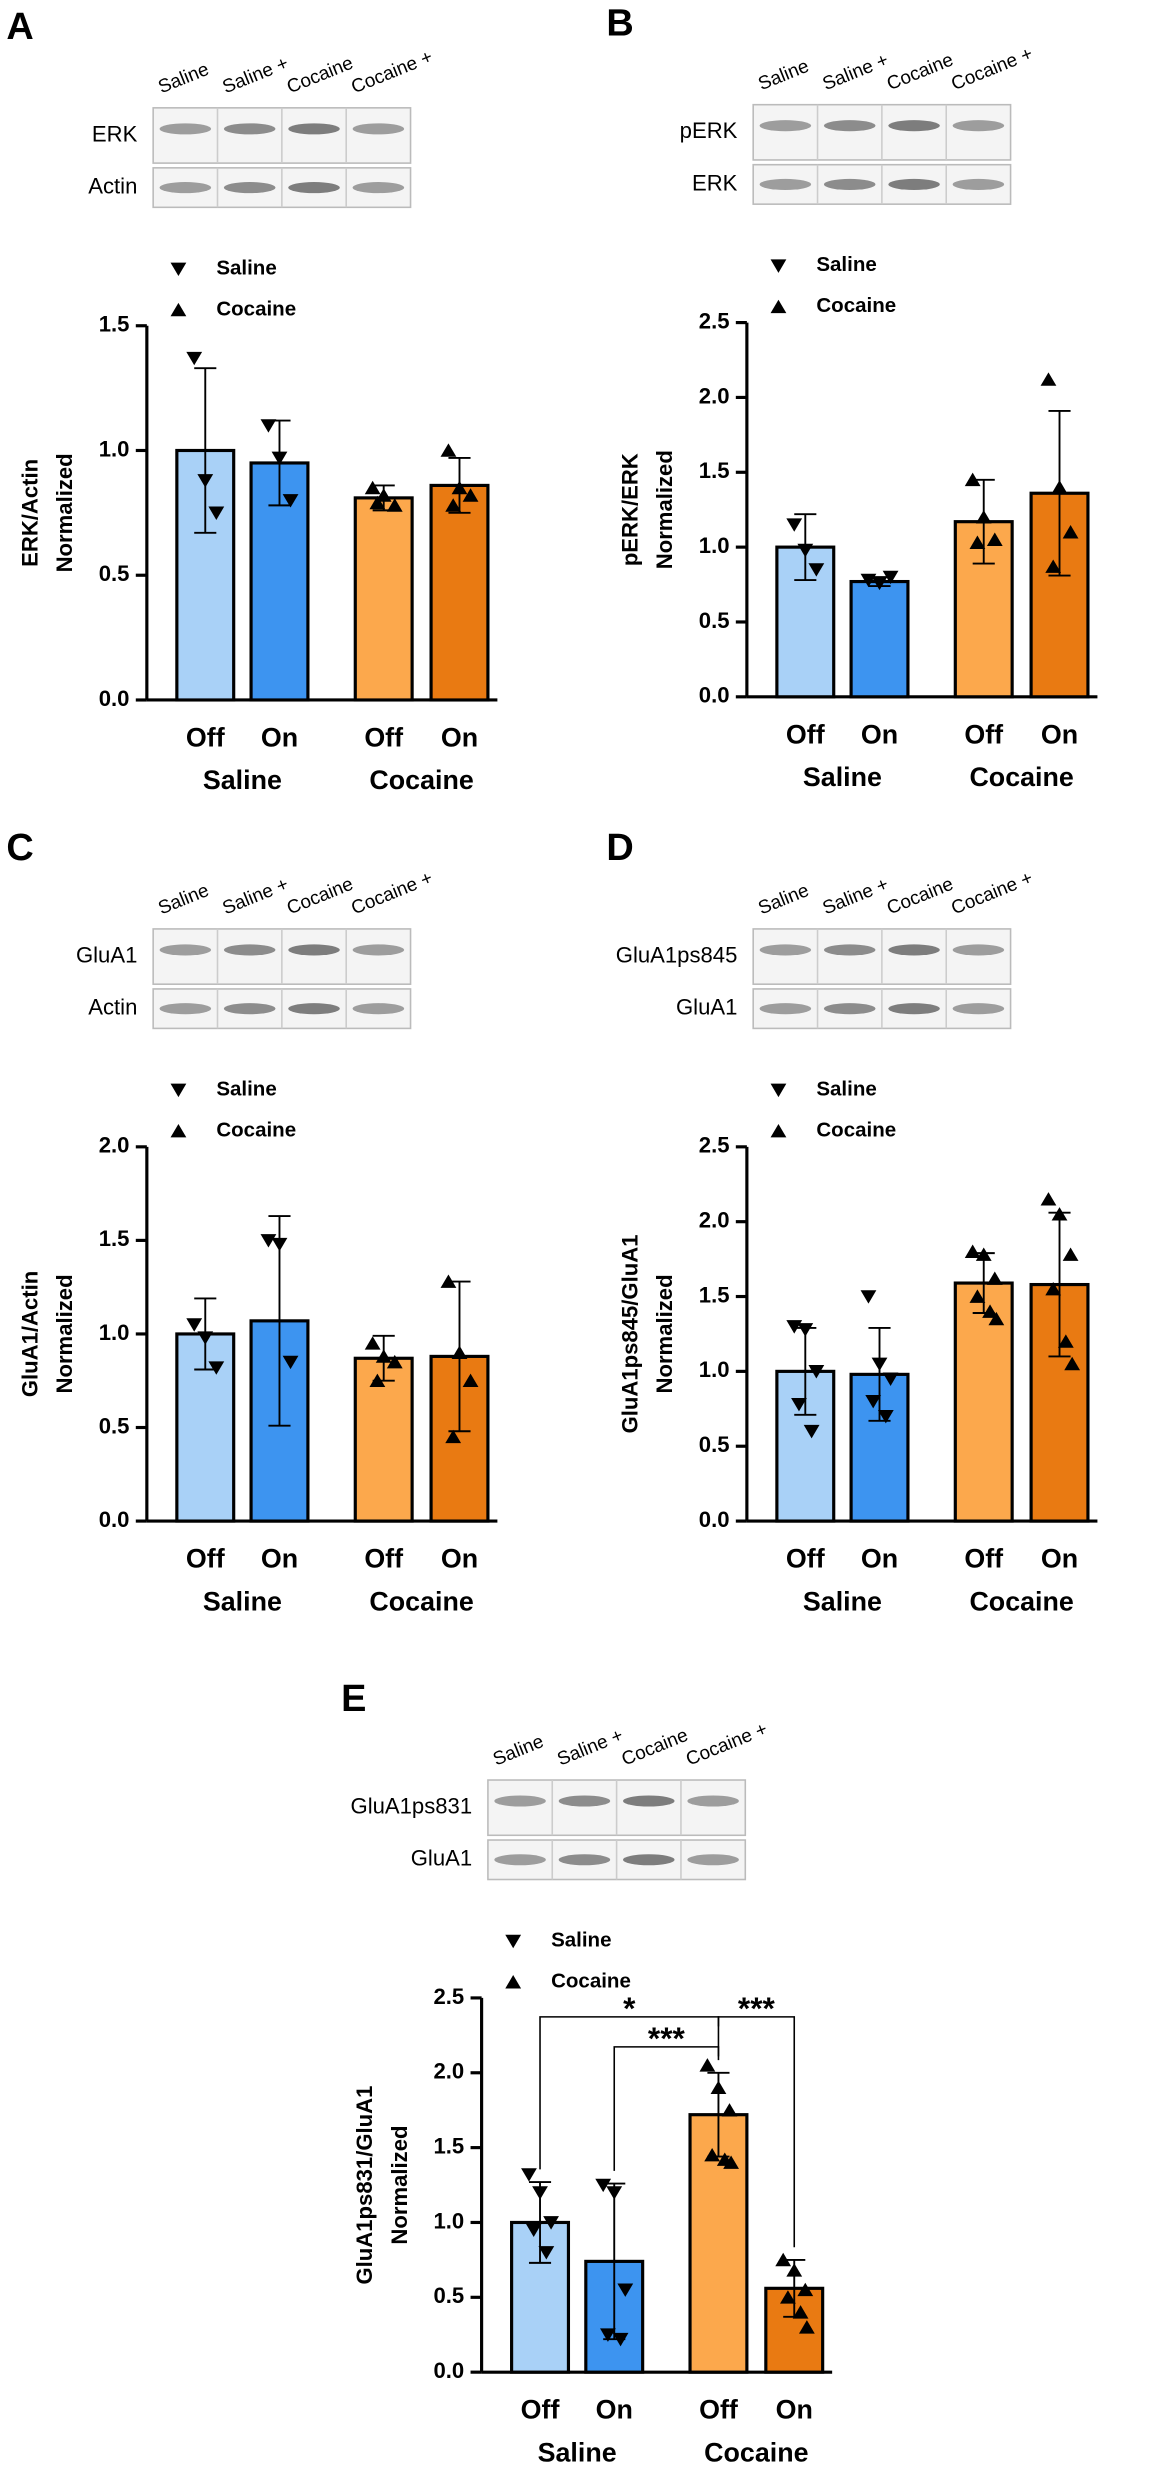  I want to click on blot-row-label: GluA1ps831, so click(412, 1806).